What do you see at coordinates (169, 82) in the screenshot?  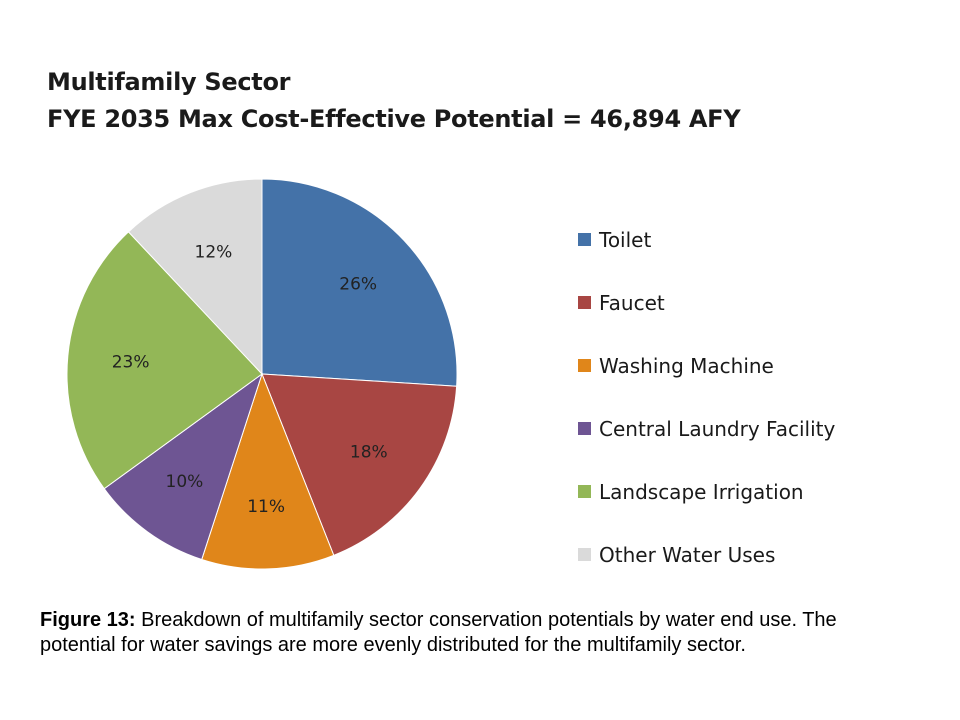 I see `chart-title: Multifamily Sector` at bounding box center [169, 82].